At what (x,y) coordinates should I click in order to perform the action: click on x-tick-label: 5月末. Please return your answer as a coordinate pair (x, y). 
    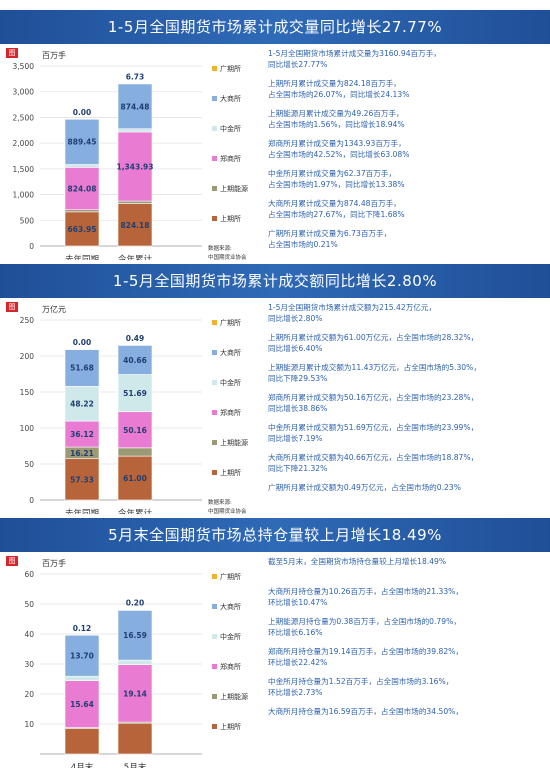
    Looking at the image, I should click on (135, 765).